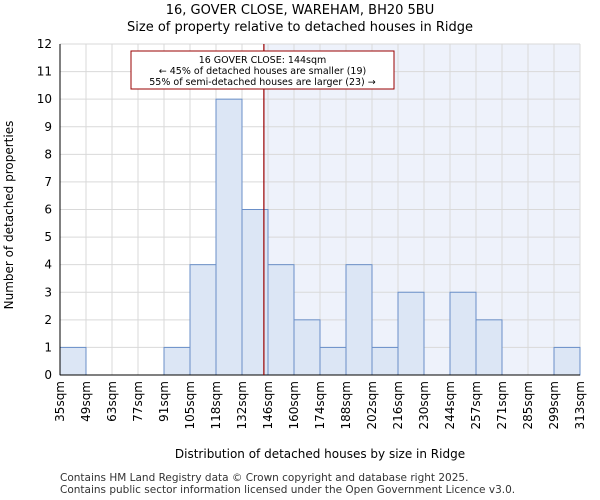 The width and height of the screenshot is (600, 500). What do you see at coordinates (398, 405) in the screenshot?
I see `x-tick-label: 216sqm` at bounding box center [398, 405].